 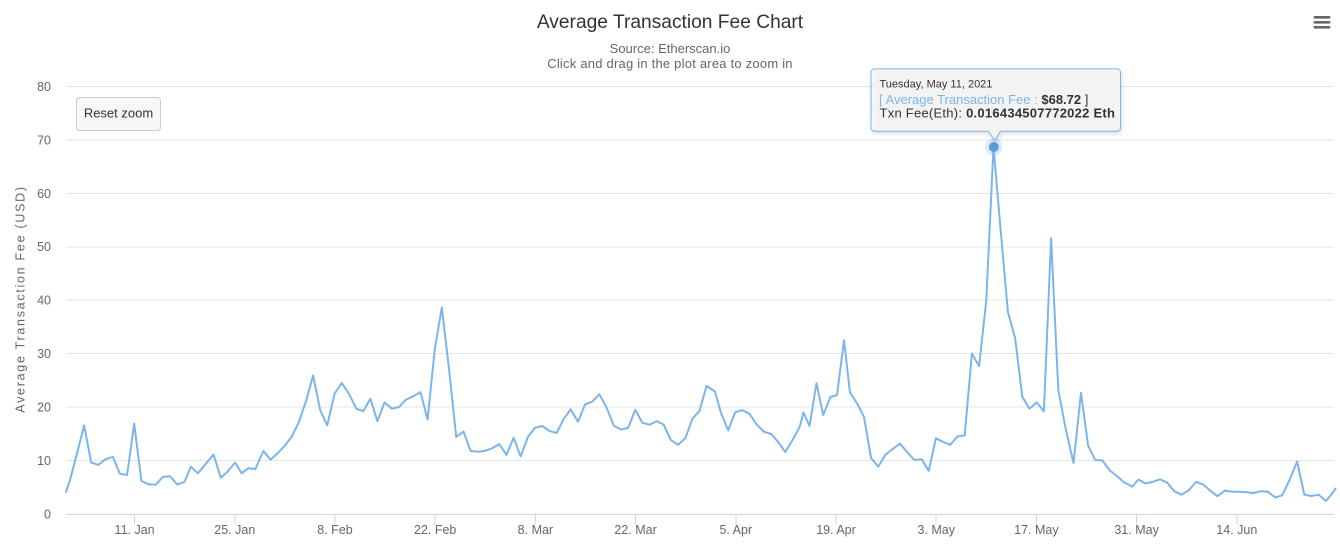 What do you see at coordinates (234, 530) in the screenshot?
I see `svg-text: 25. Jan` at bounding box center [234, 530].